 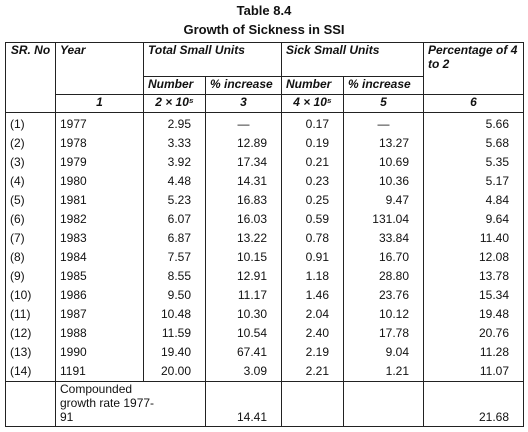 What do you see at coordinates (243, 162) in the screenshot?
I see `cell: 17.34` at bounding box center [243, 162].